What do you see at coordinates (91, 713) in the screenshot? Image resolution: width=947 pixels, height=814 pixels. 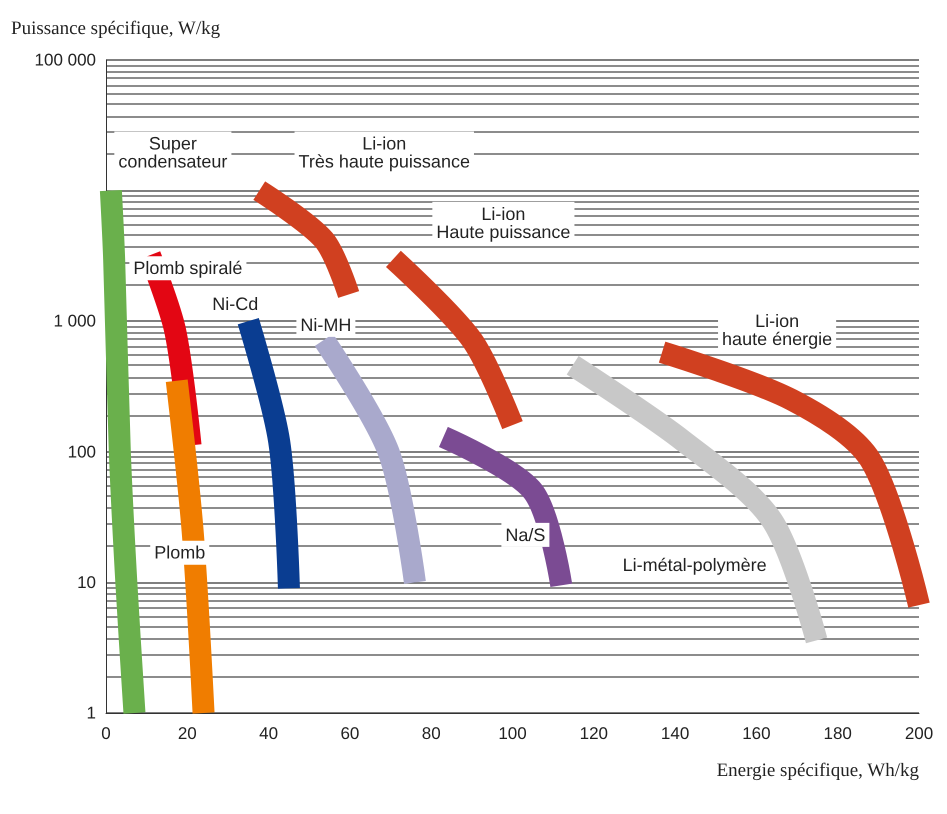 I see `y-tick-label: 1` at bounding box center [91, 713].